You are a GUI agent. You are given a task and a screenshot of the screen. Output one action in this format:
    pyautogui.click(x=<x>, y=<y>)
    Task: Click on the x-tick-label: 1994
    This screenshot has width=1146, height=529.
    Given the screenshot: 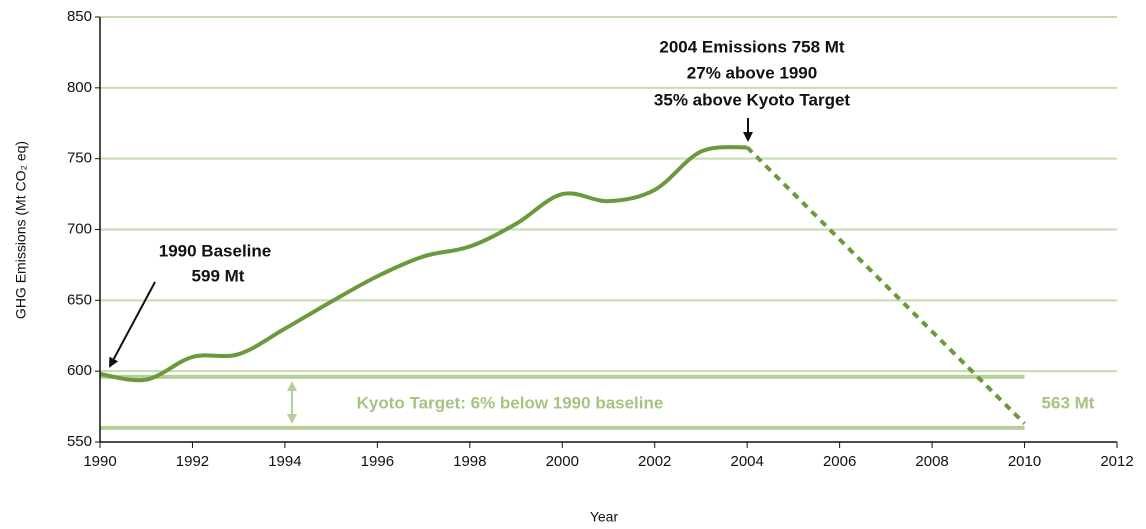 What is the action you would take?
    pyautogui.click(x=284, y=461)
    